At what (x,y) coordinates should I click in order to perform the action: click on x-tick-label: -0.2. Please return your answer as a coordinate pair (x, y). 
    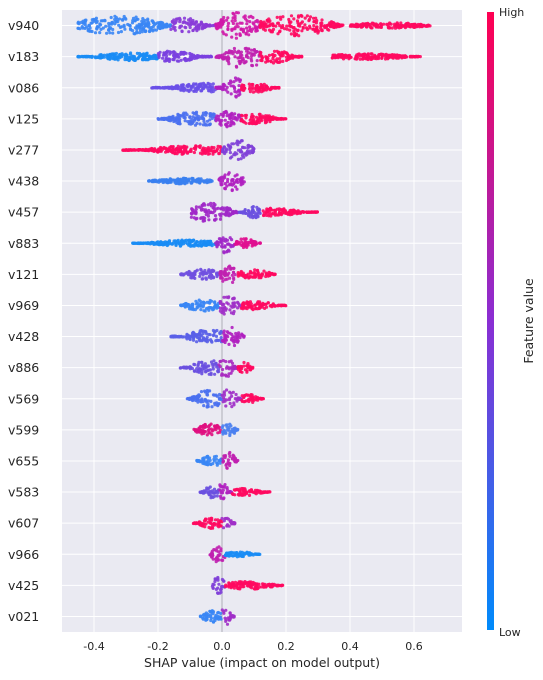
    Looking at the image, I should click on (157, 646).